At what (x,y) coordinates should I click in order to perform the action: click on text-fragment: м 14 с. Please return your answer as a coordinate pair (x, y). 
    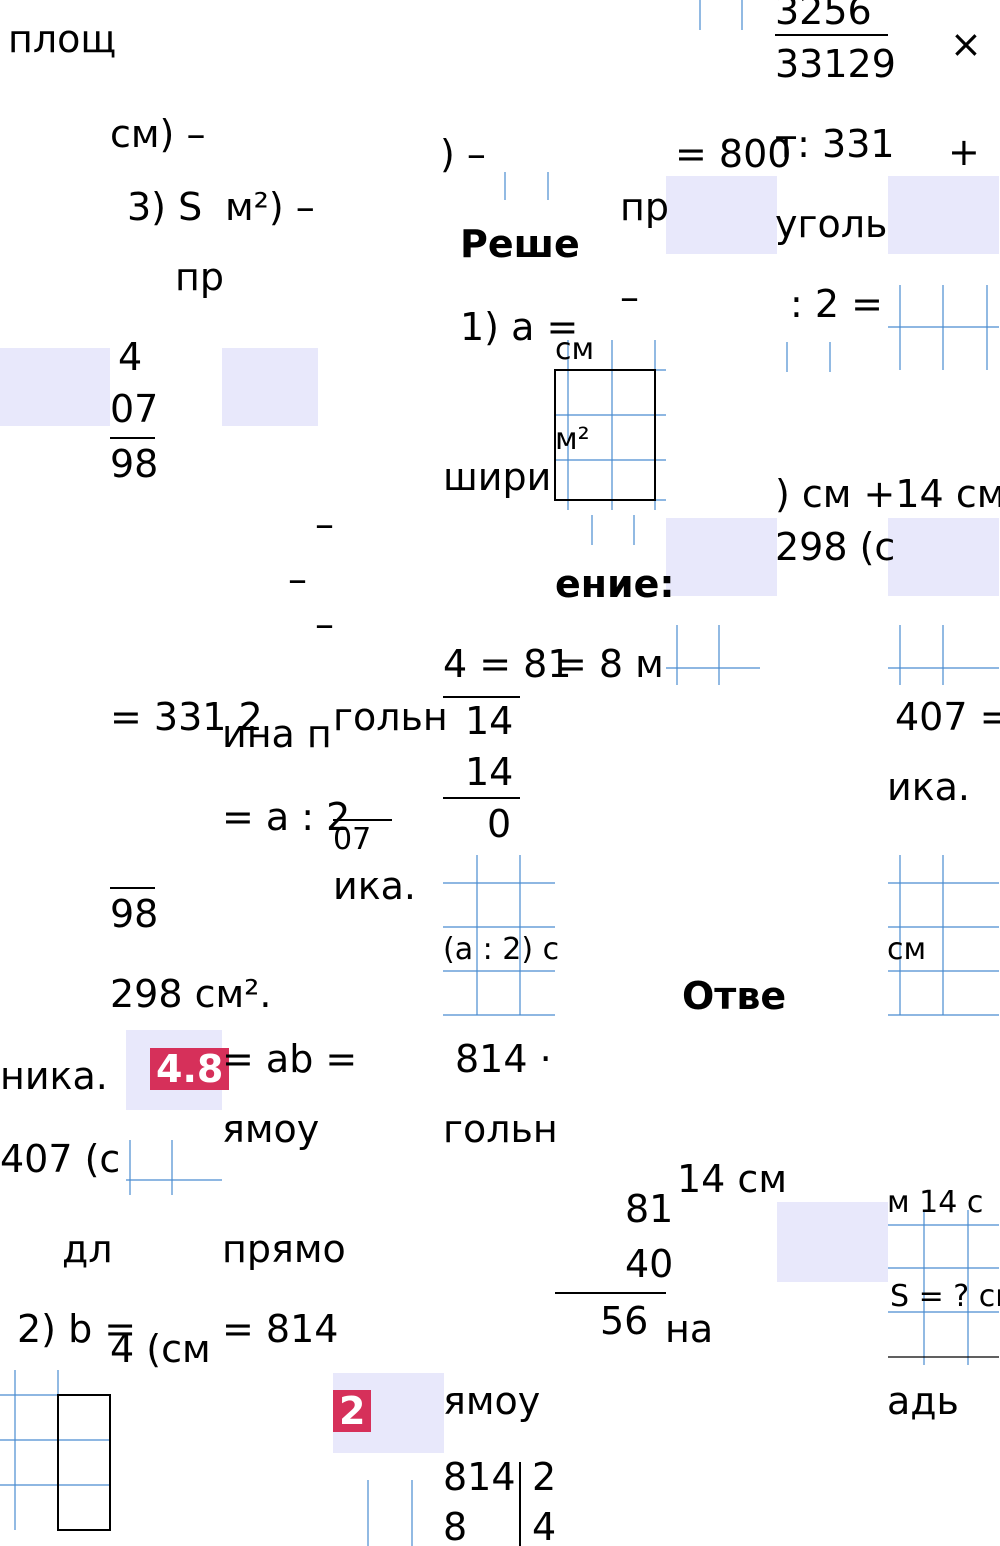
    Looking at the image, I should click on (935, 1202).